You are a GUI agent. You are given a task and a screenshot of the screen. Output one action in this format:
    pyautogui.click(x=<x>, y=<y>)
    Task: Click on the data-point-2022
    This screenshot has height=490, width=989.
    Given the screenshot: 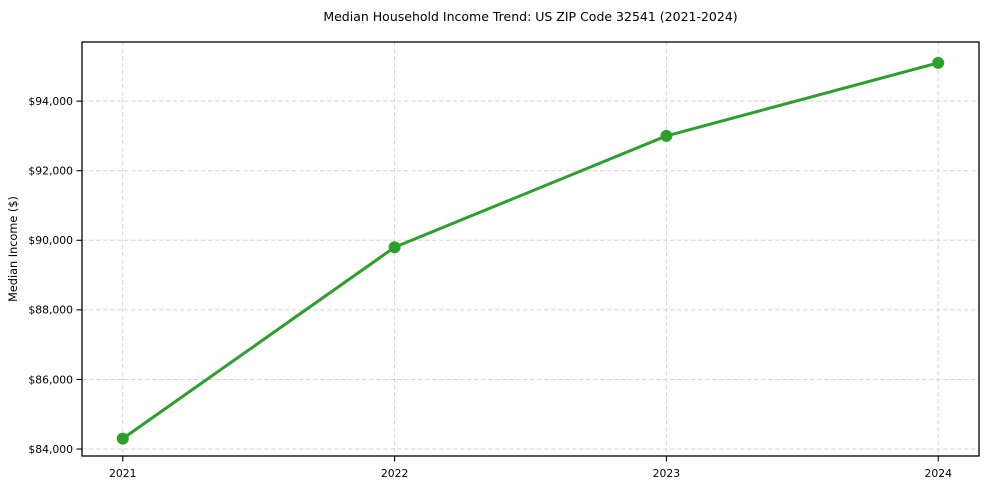 What is the action you would take?
    pyautogui.click(x=394, y=247)
    